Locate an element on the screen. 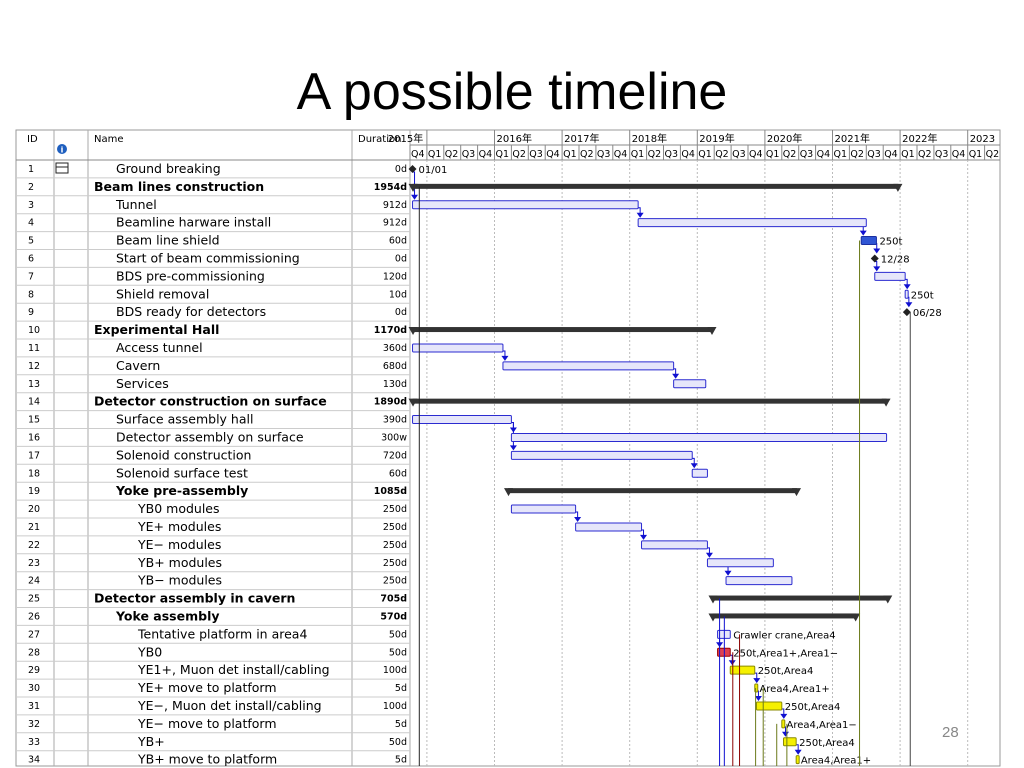 This screenshot has width=1024, height=768. task-duration: 720d is located at coordinates (395, 455).